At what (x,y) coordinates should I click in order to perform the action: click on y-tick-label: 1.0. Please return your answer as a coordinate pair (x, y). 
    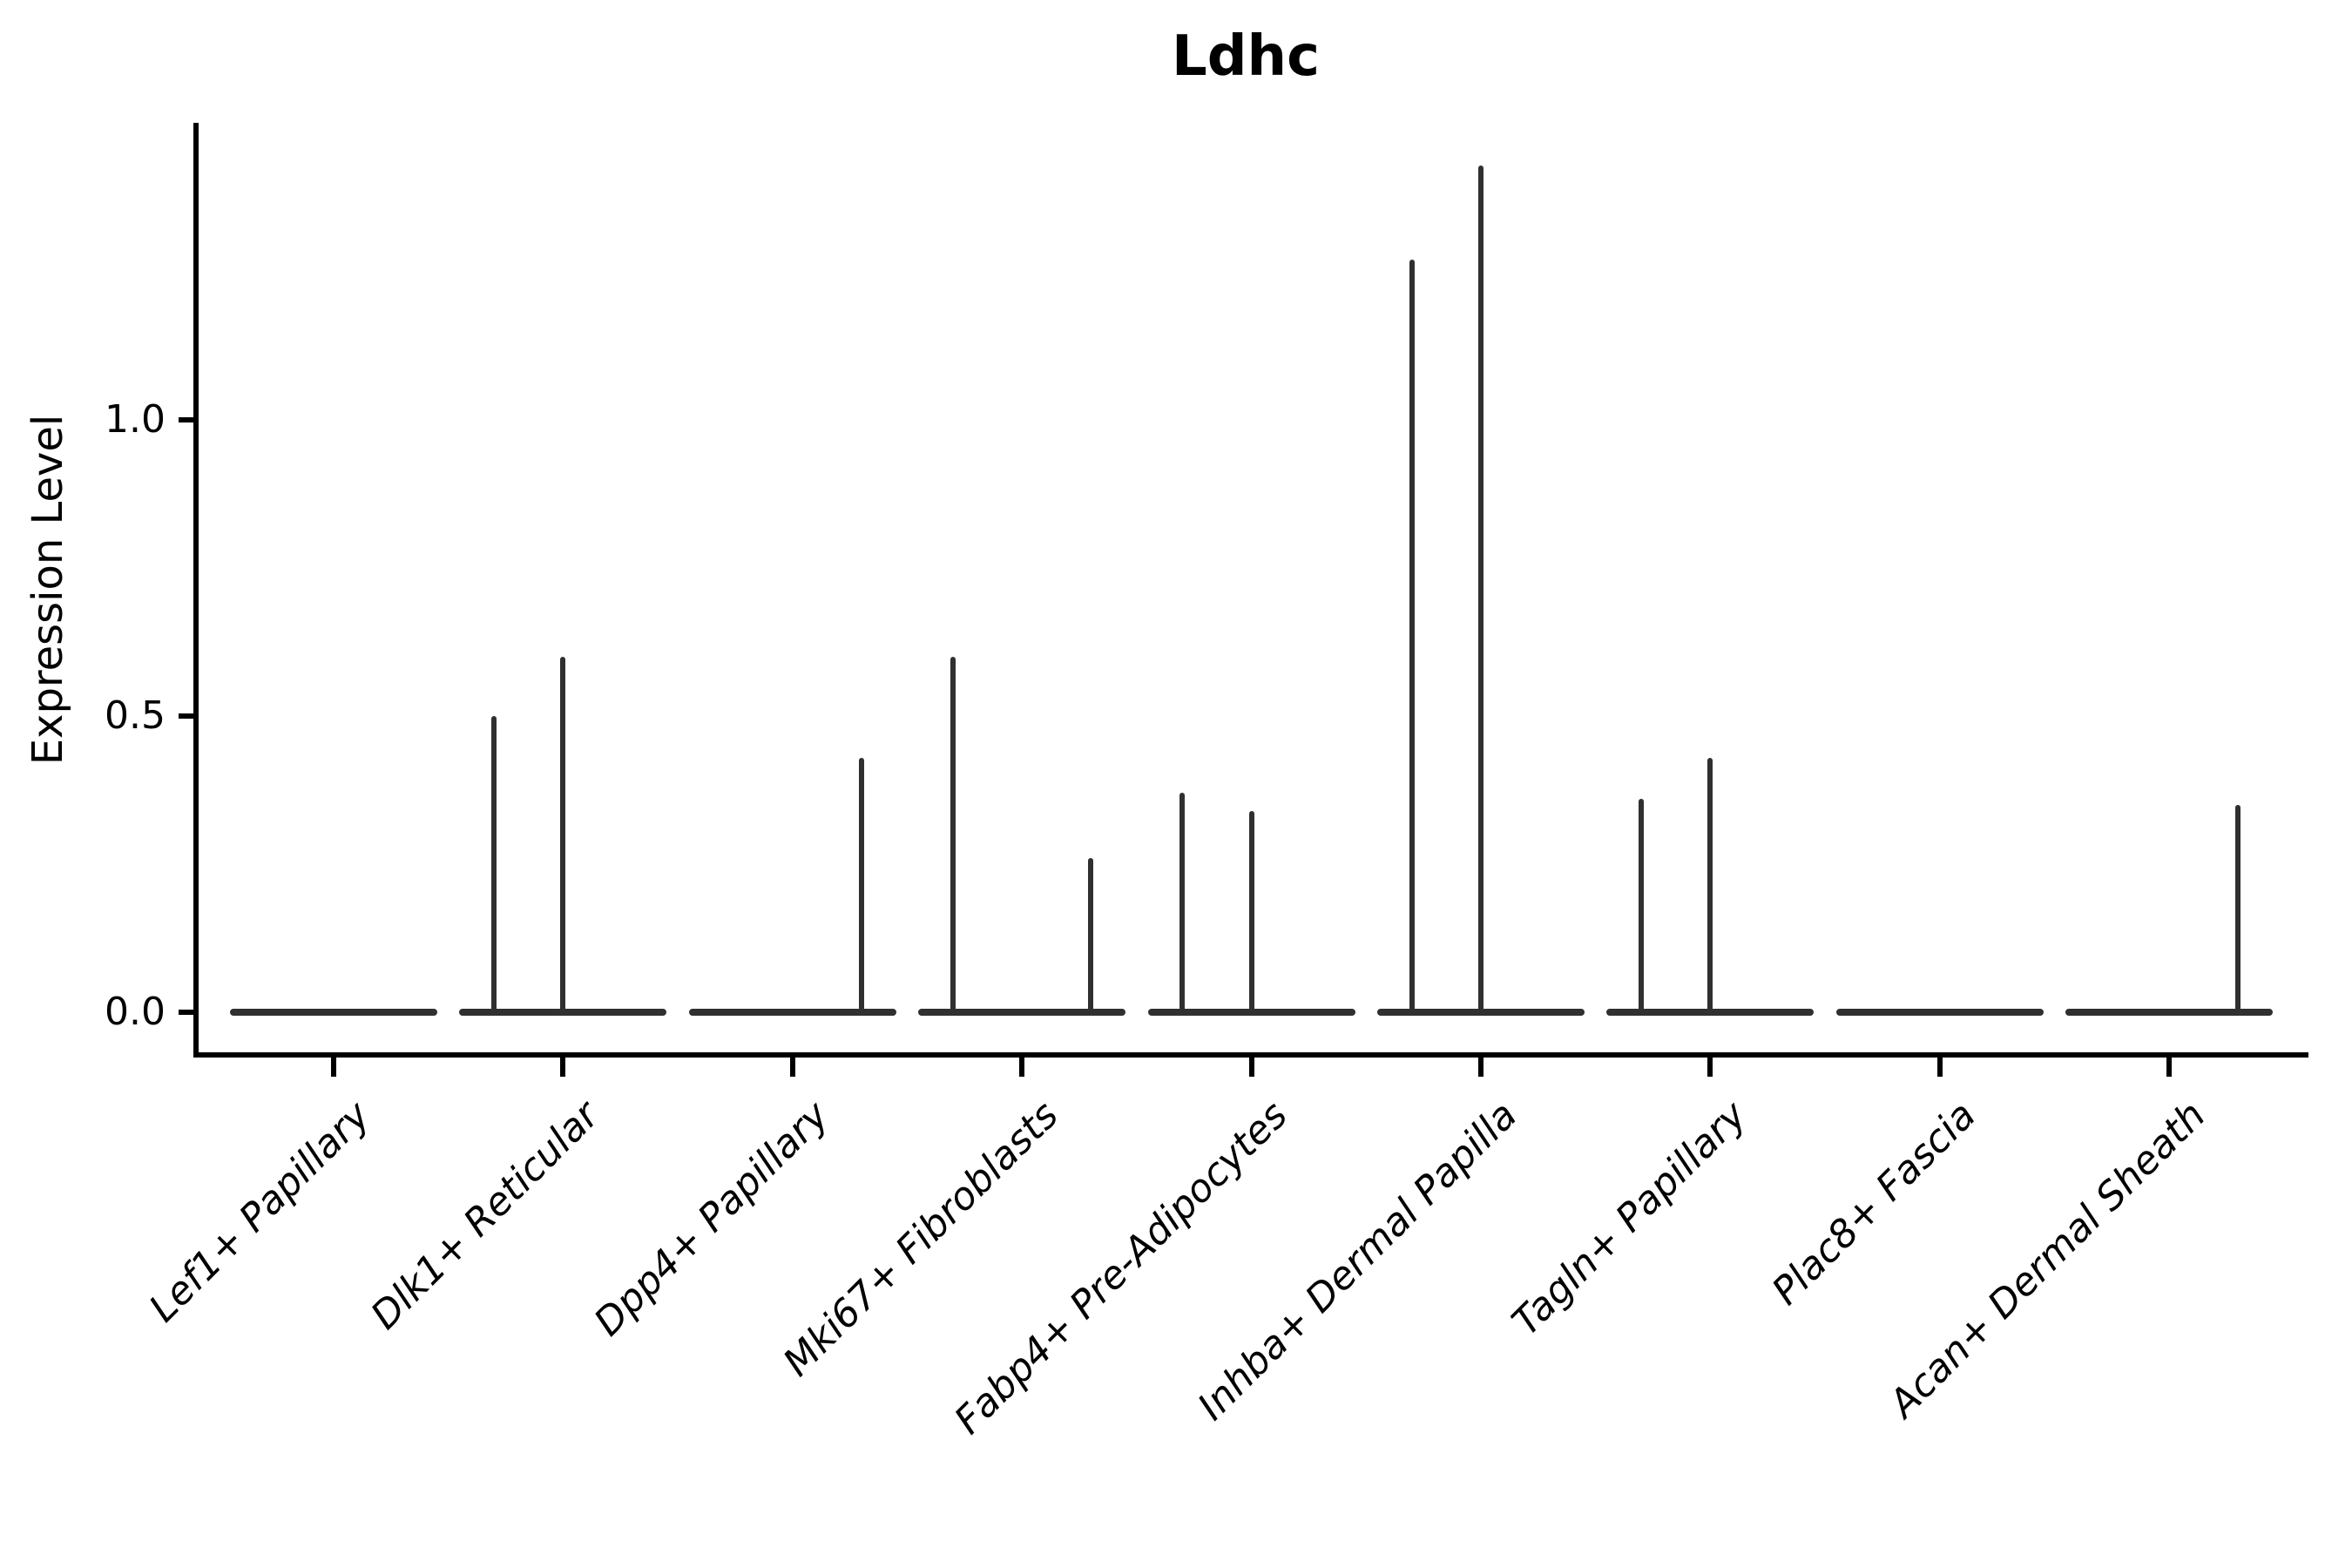
    Looking at the image, I should click on (135, 420).